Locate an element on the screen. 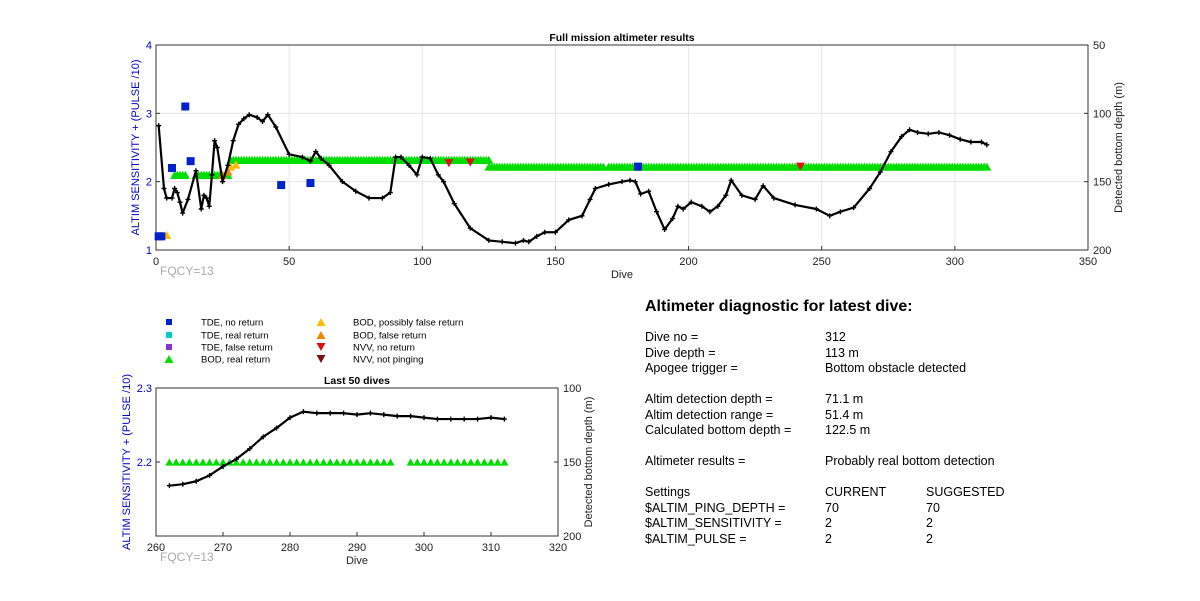  y-right-axis-label: Detected bottom depth (m) is located at coordinates (589, 462).